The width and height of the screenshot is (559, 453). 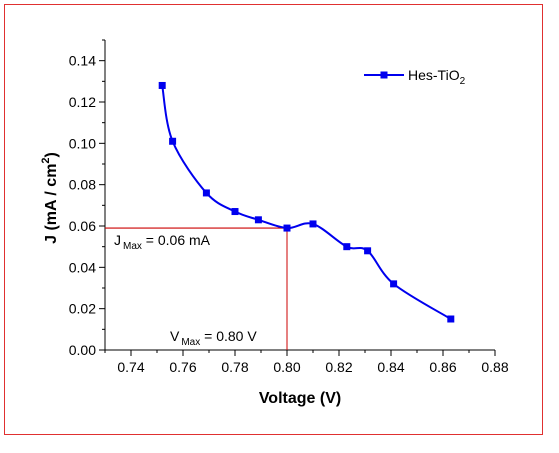 What do you see at coordinates (82, 350) in the screenshot?
I see `y-tick-label: 0.00` at bounding box center [82, 350].